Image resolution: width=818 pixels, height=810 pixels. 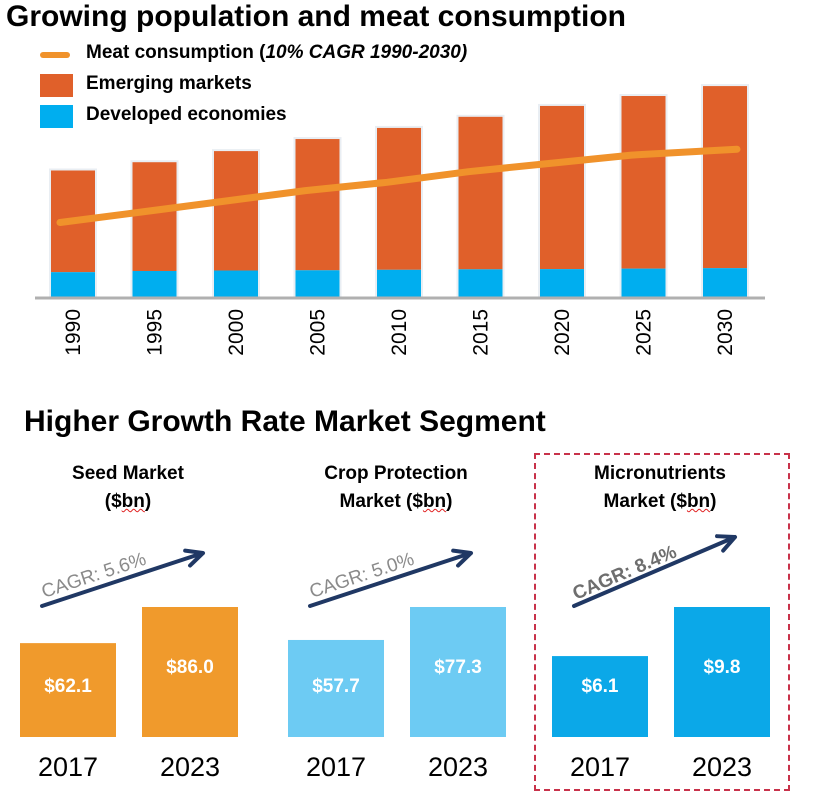 I want to click on bar-developed-2005, so click(x=317, y=283).